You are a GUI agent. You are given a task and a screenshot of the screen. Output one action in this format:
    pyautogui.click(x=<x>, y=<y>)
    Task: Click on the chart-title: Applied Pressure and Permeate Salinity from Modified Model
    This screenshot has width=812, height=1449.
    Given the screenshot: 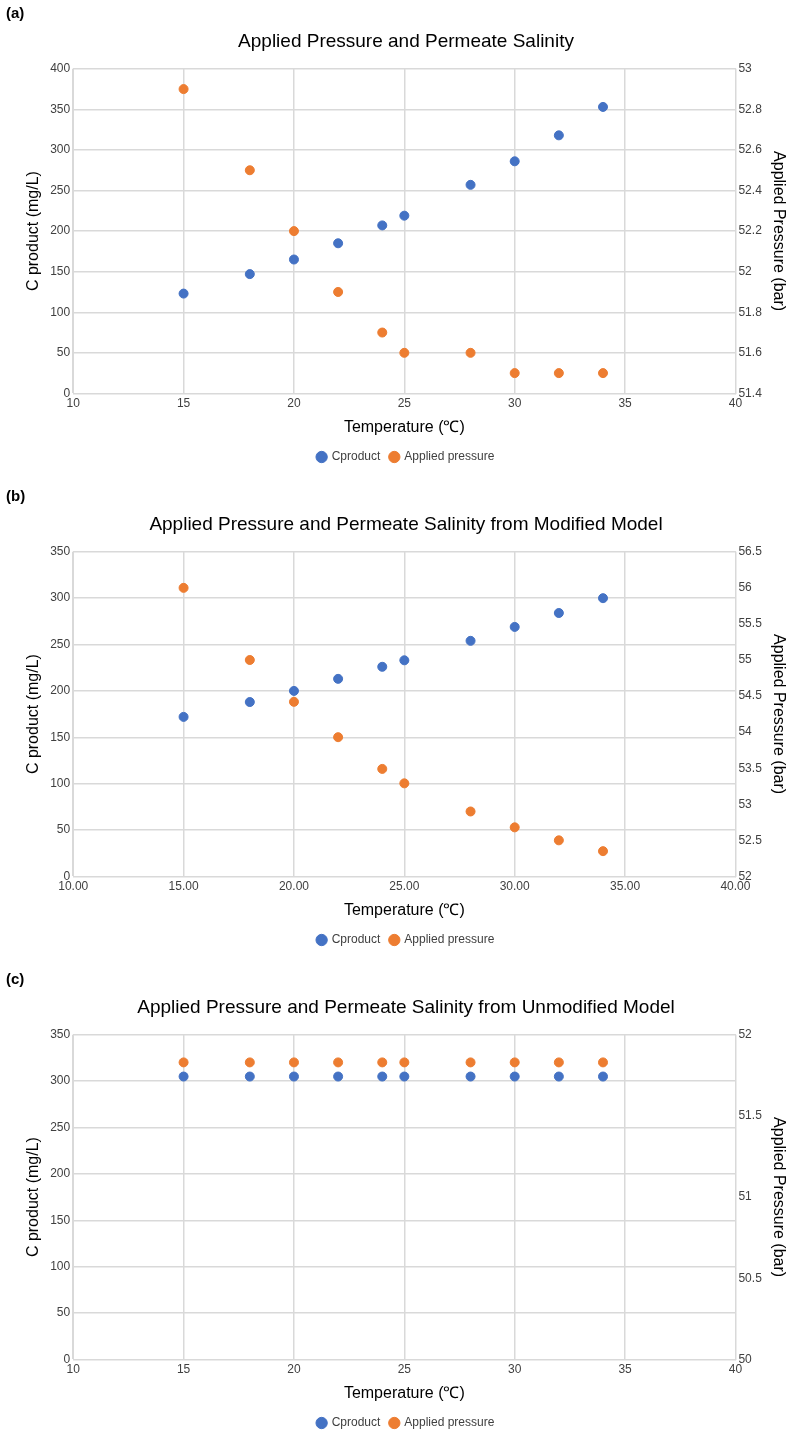 What is the action you would take?
    pyautogui.click(x=406, y=523)
    